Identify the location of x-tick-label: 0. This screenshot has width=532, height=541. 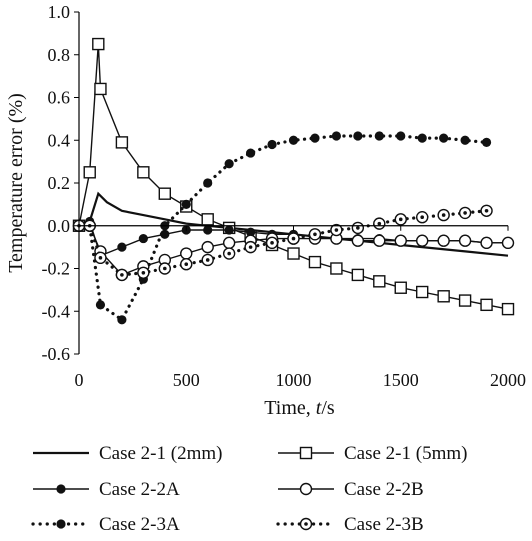
(79, 380).